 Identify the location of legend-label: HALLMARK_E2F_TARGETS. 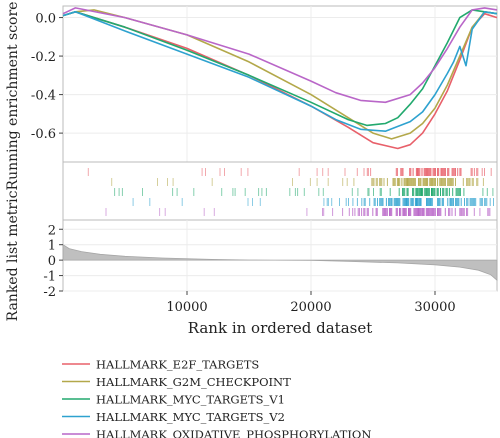
(177, 365).